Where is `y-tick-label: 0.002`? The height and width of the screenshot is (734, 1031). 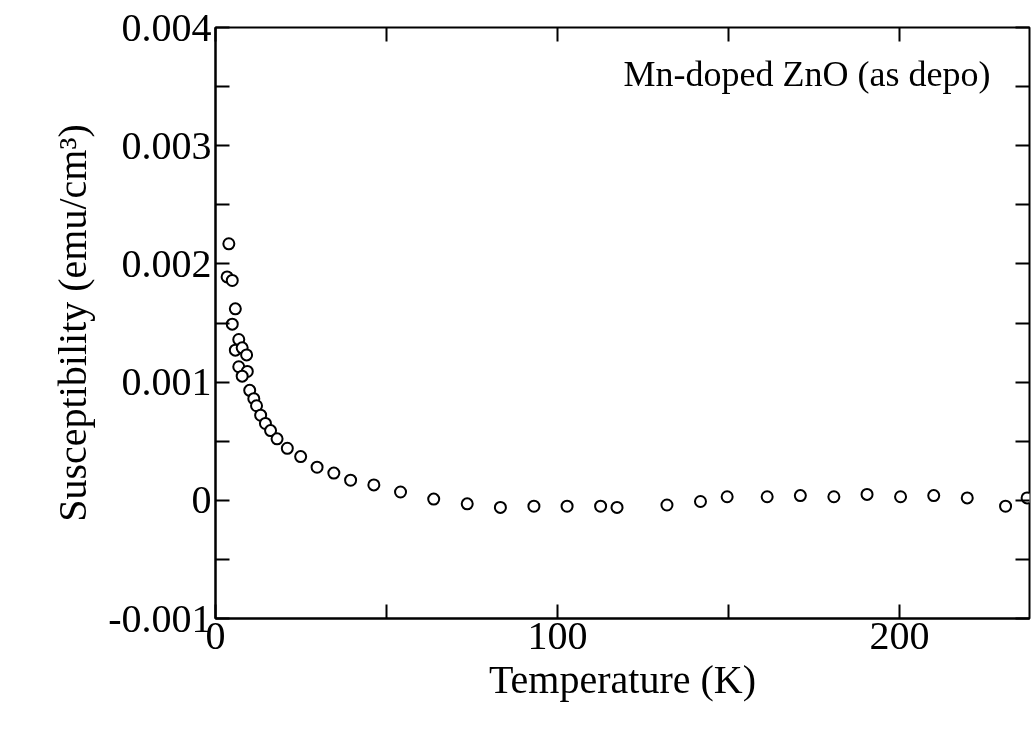 y-tick-label: 0.002 is located at coordinates (166, 263).